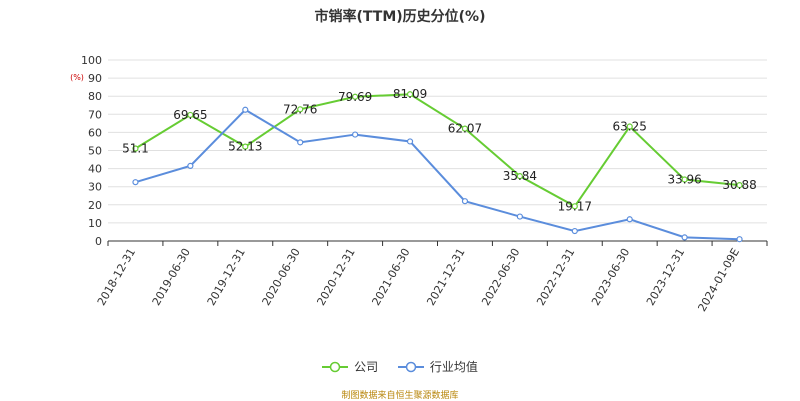 The width and height of the screenshot is (800, 401). Describe the element at coordinates (95, 96) in the screenshot. I see `y-tick-label: 80` at that location.